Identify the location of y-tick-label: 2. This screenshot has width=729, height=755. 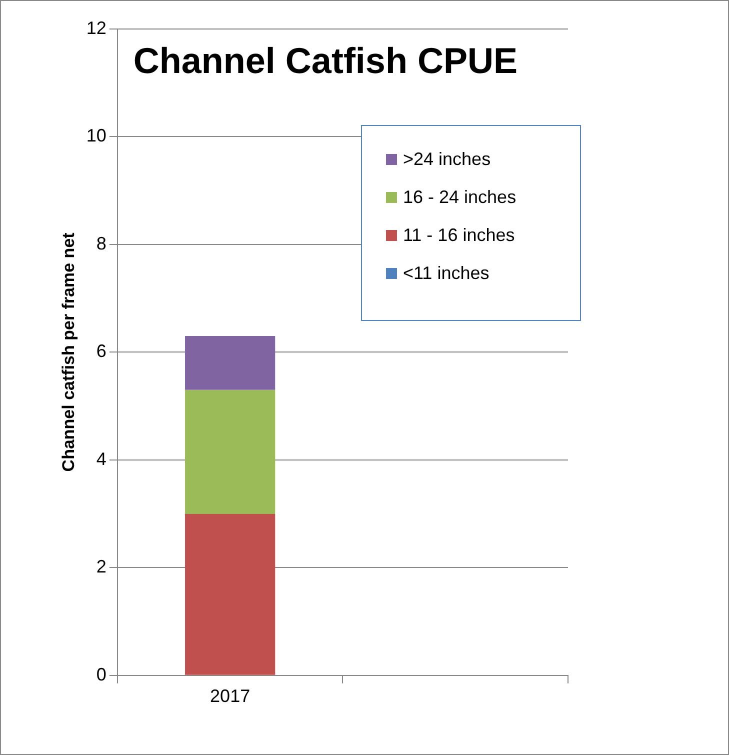
(101, 566).